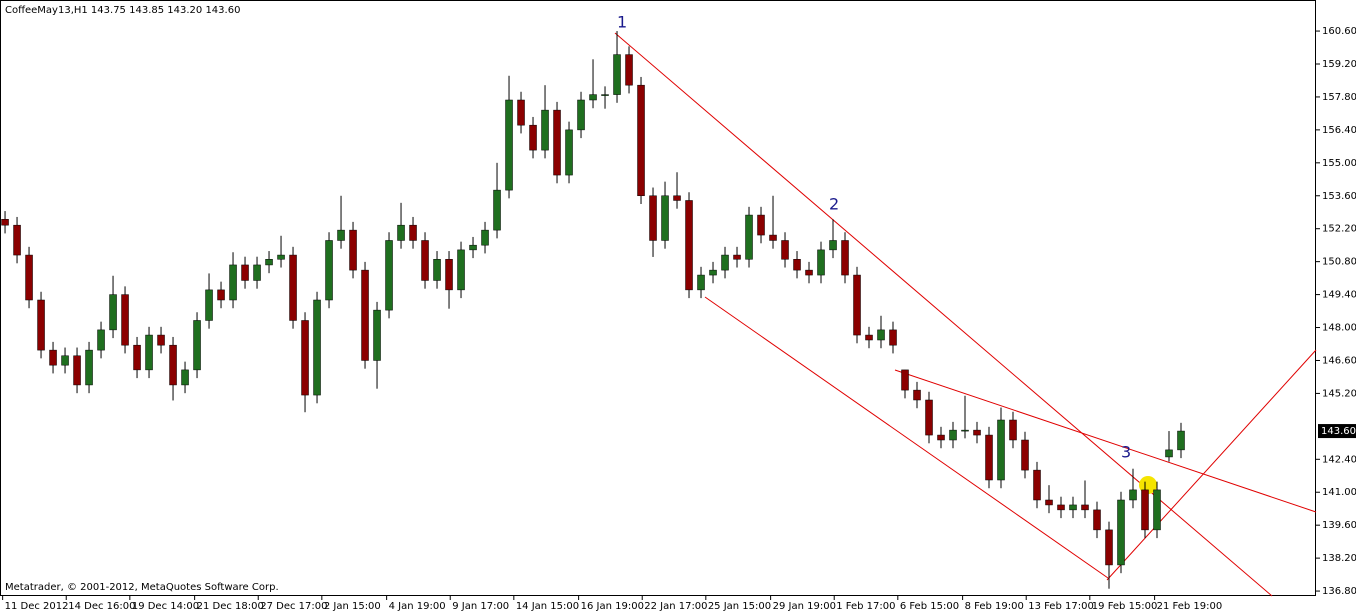 This screenshot has width=1356, height=613. Describe the element at coordinates (1339, 360) in the screenshot. I see `y-tick-label: 146.60` at that location.